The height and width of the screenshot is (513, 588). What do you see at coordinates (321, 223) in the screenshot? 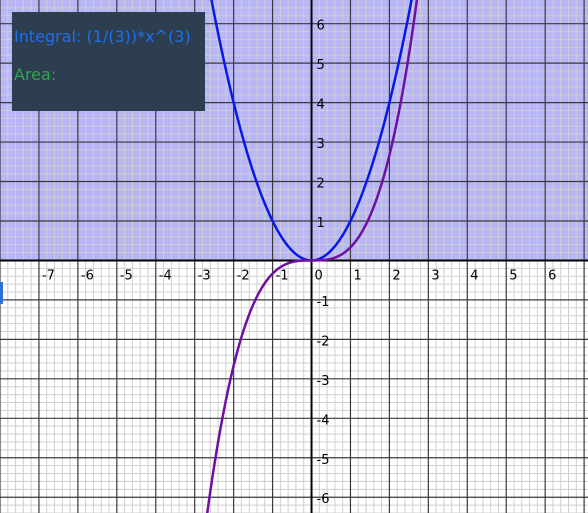
I see `y-tick-label: 1` at bounding box center [321, 223].